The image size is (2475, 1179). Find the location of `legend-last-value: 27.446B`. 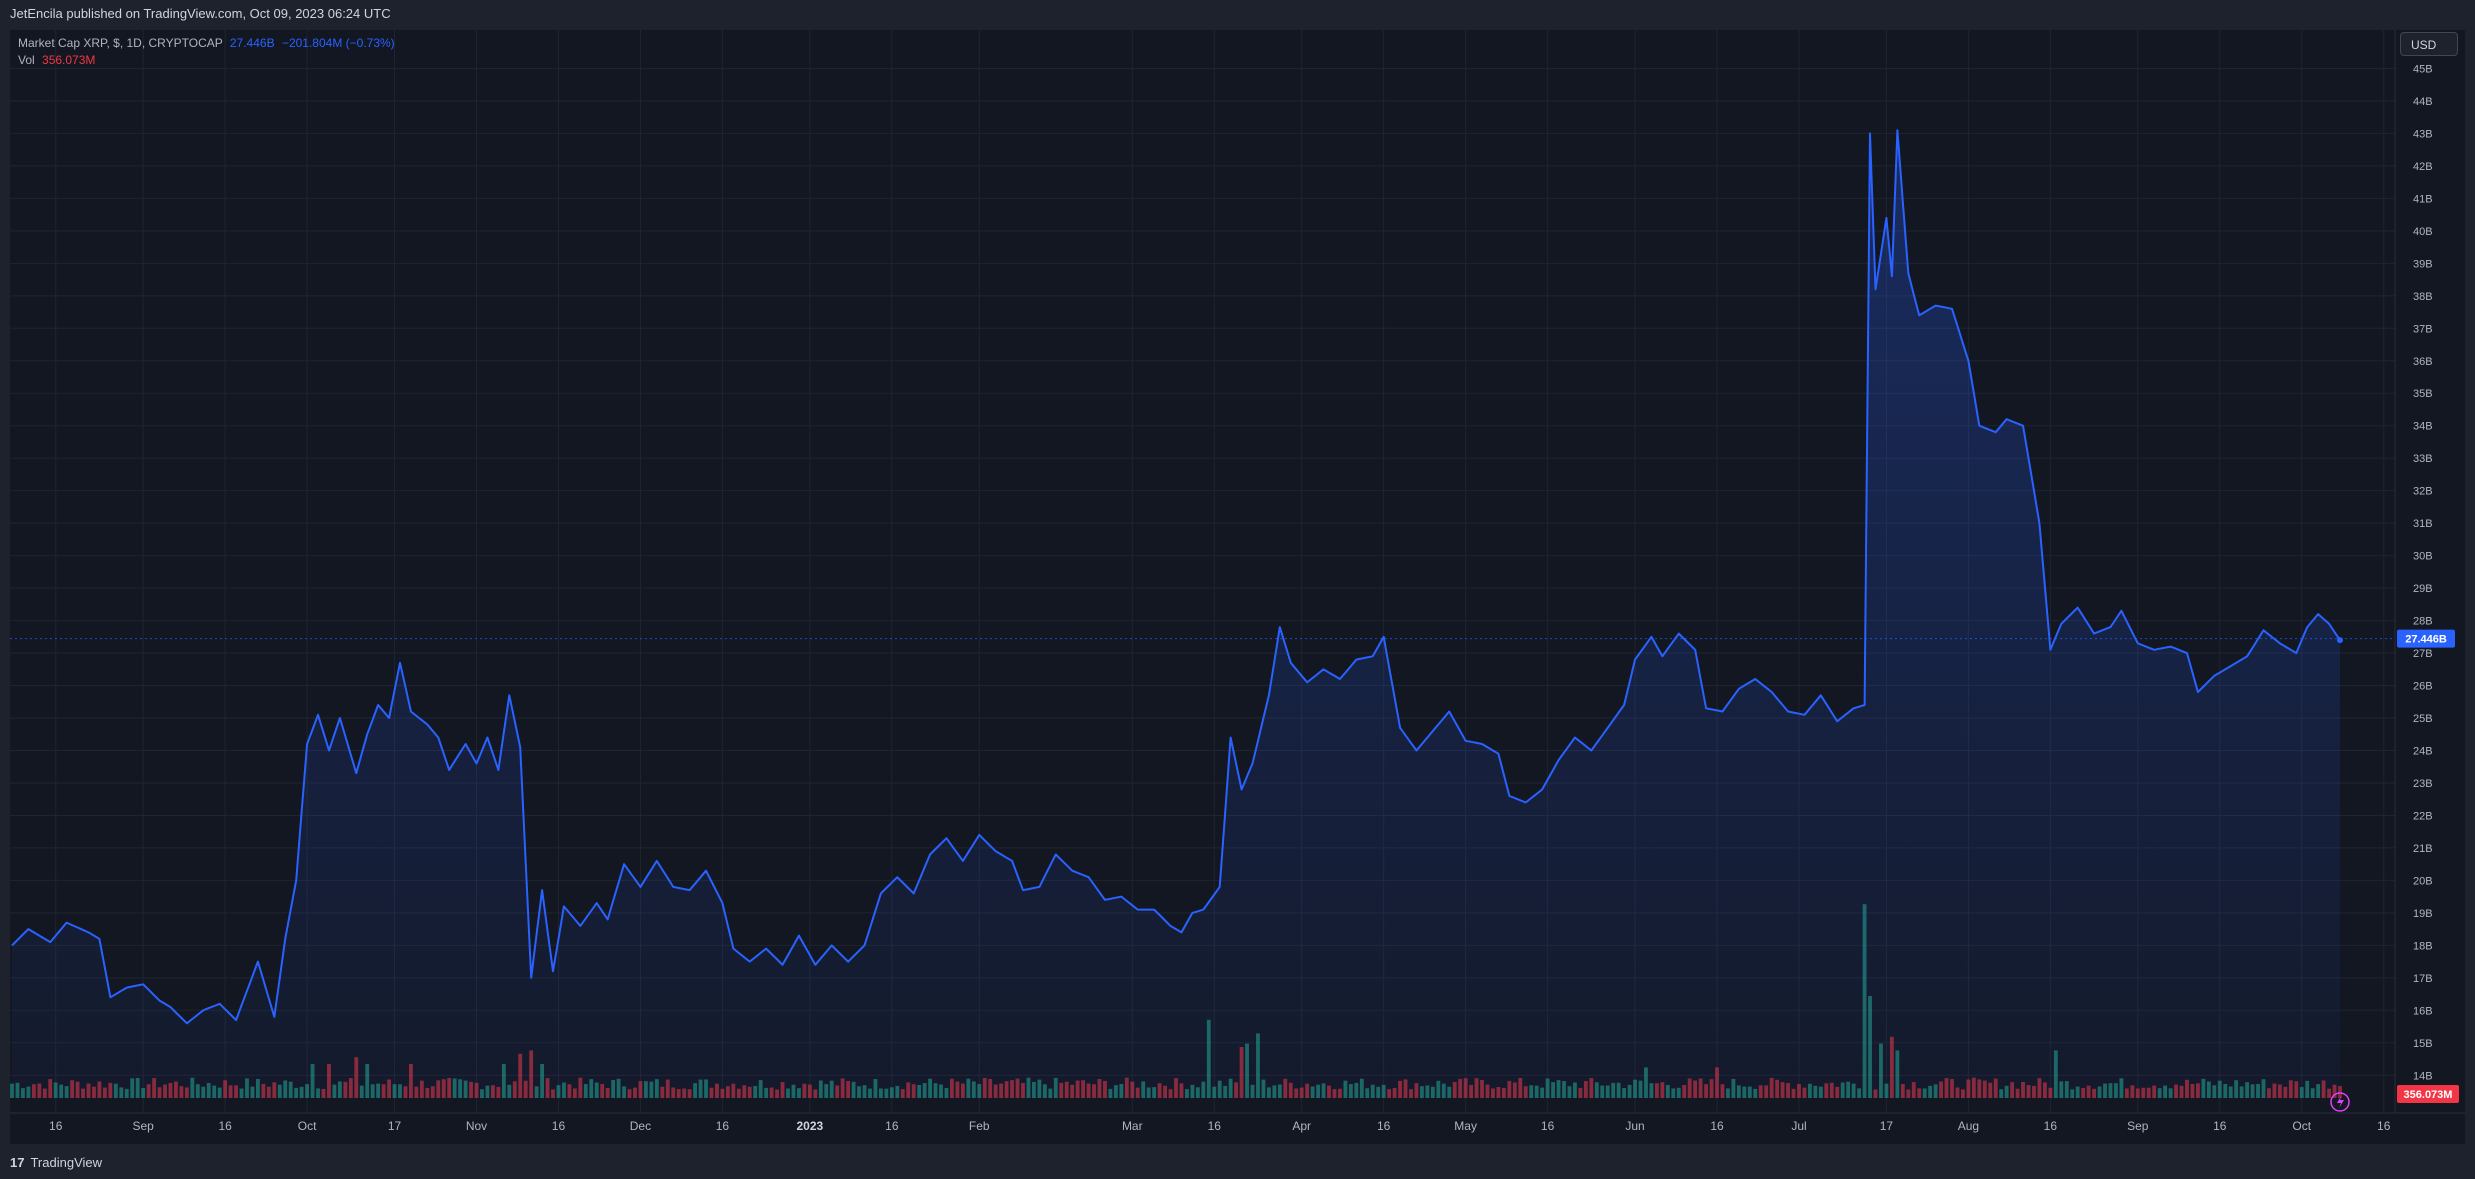

legend-last-value: 27.446B is located at coordinates (252, 43).